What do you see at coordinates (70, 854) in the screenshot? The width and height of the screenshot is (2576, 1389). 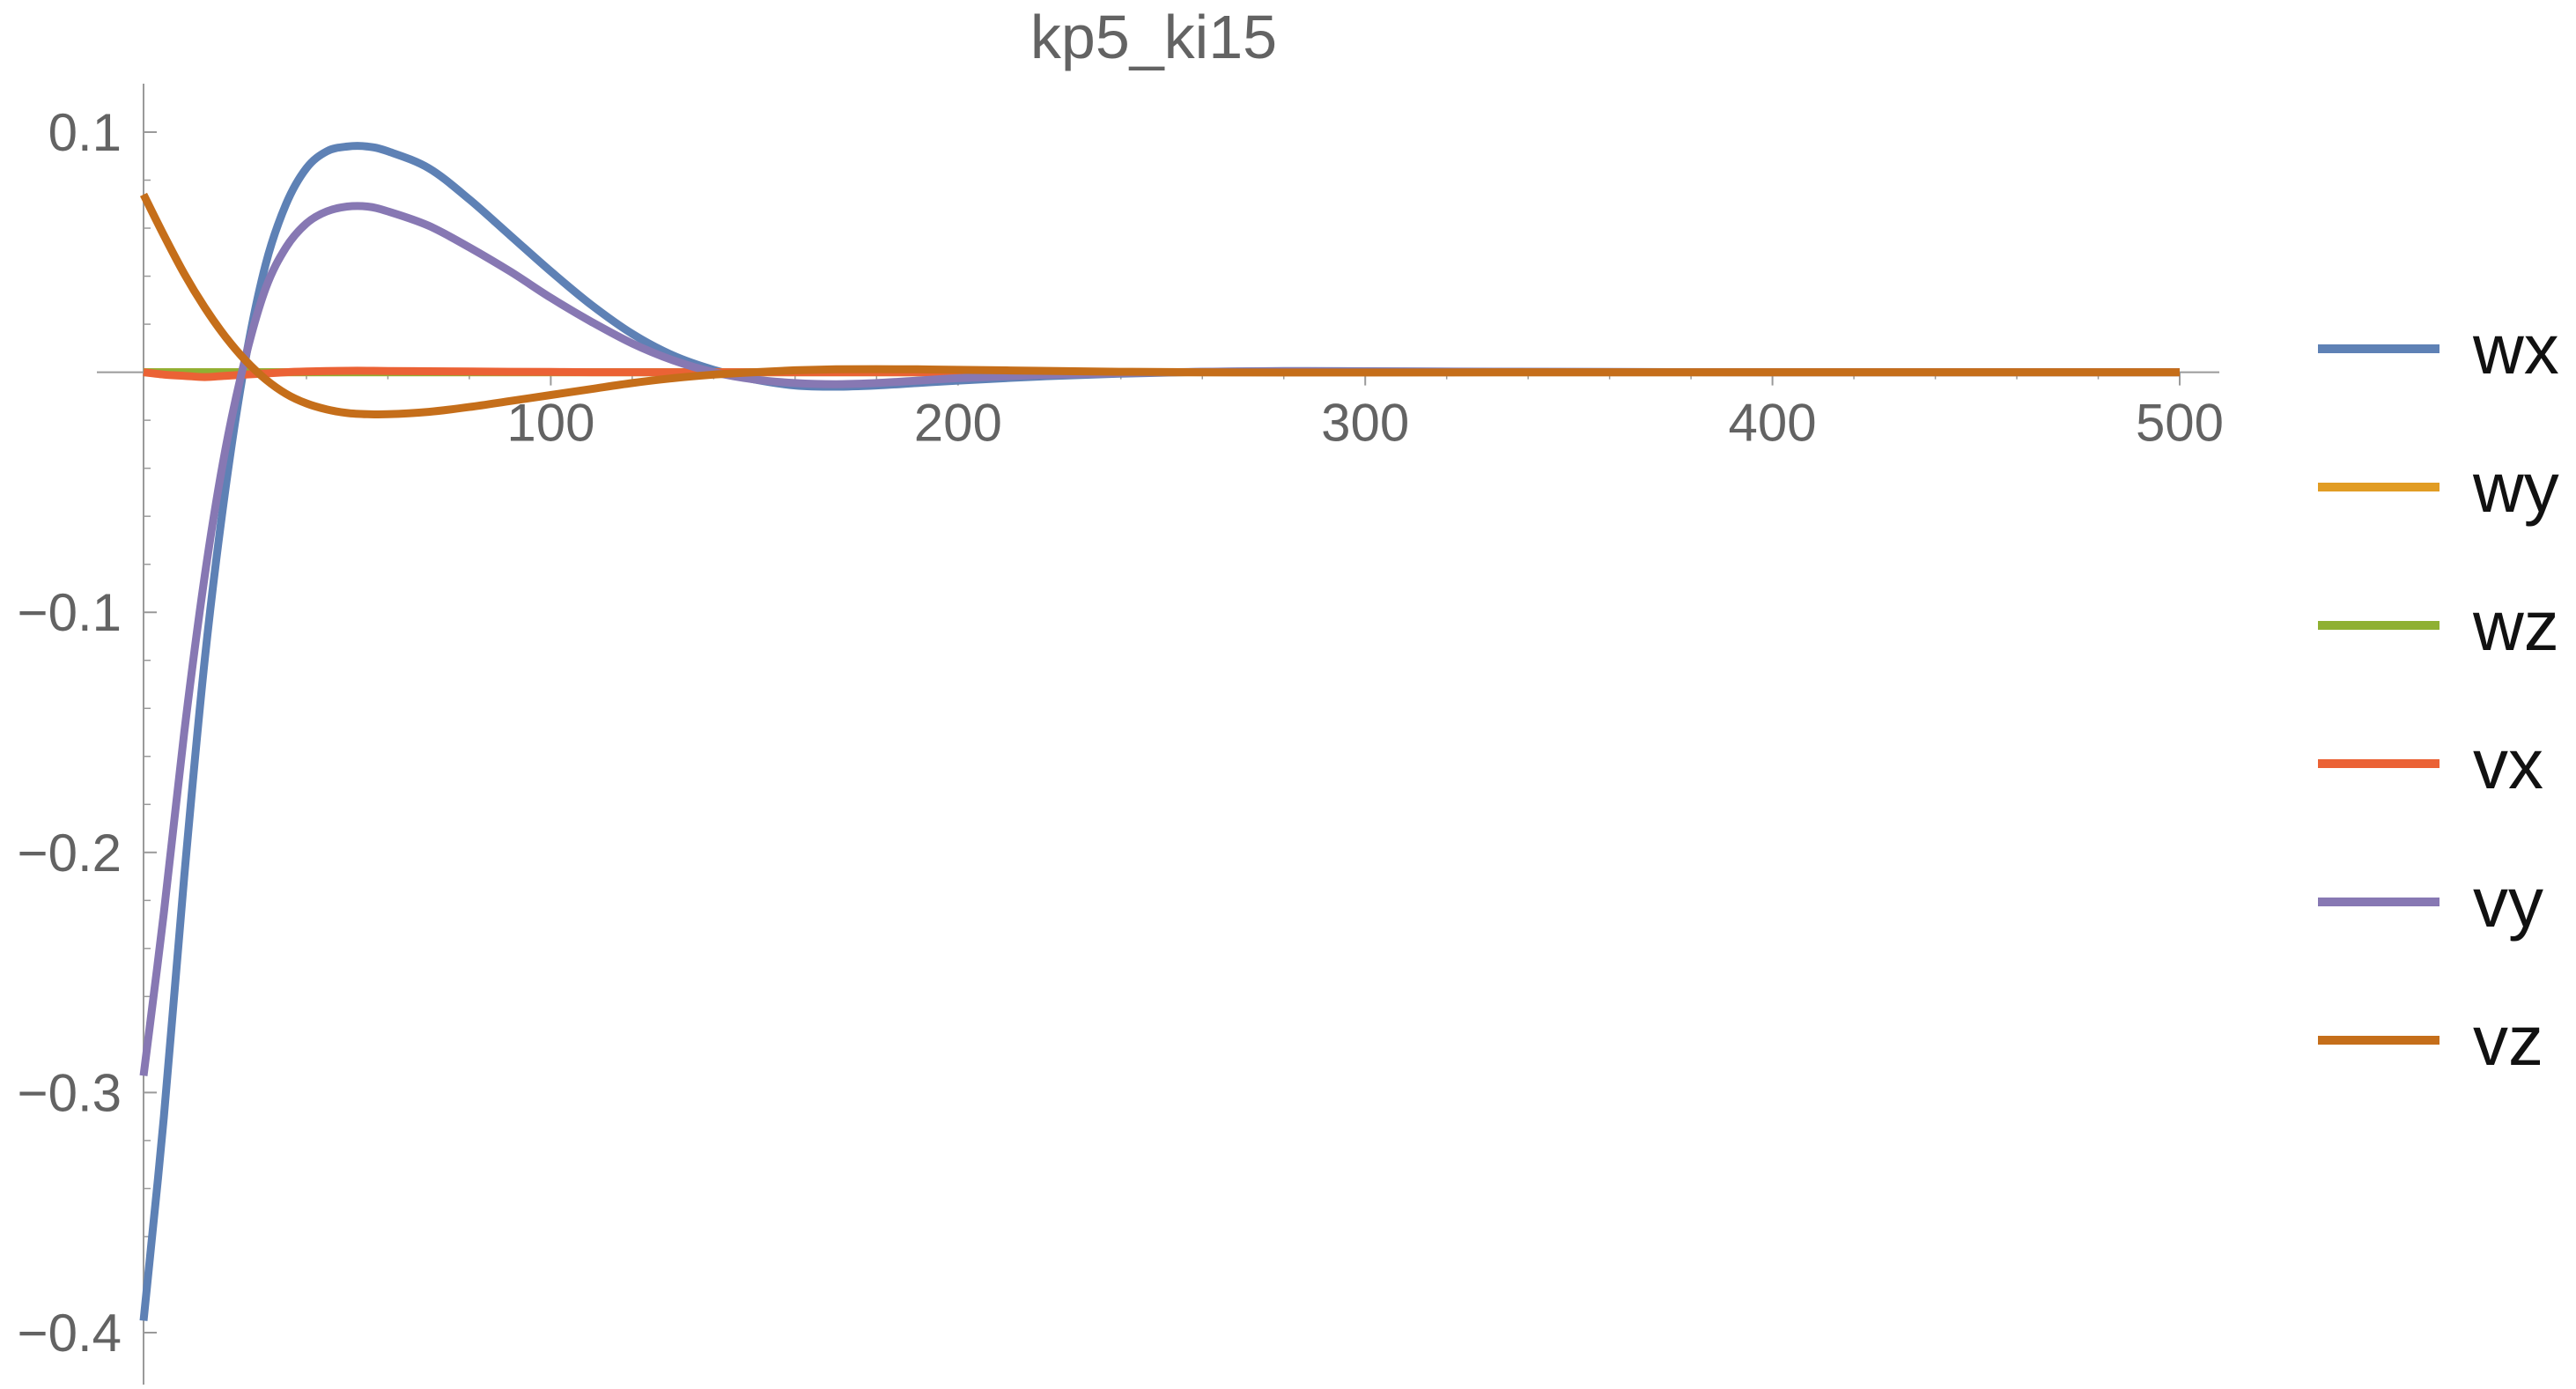 I see `y-tick-label: −0.2` at bounding box center [70, 854].